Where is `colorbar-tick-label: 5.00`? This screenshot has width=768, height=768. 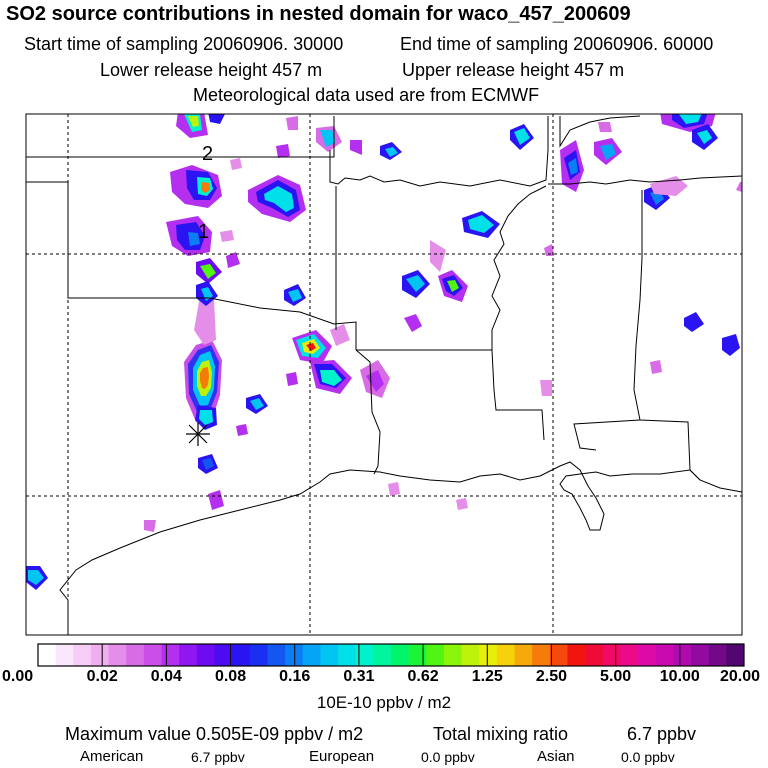 colorbar-tick-label: 5.00 is located at coordinates (616, 676).